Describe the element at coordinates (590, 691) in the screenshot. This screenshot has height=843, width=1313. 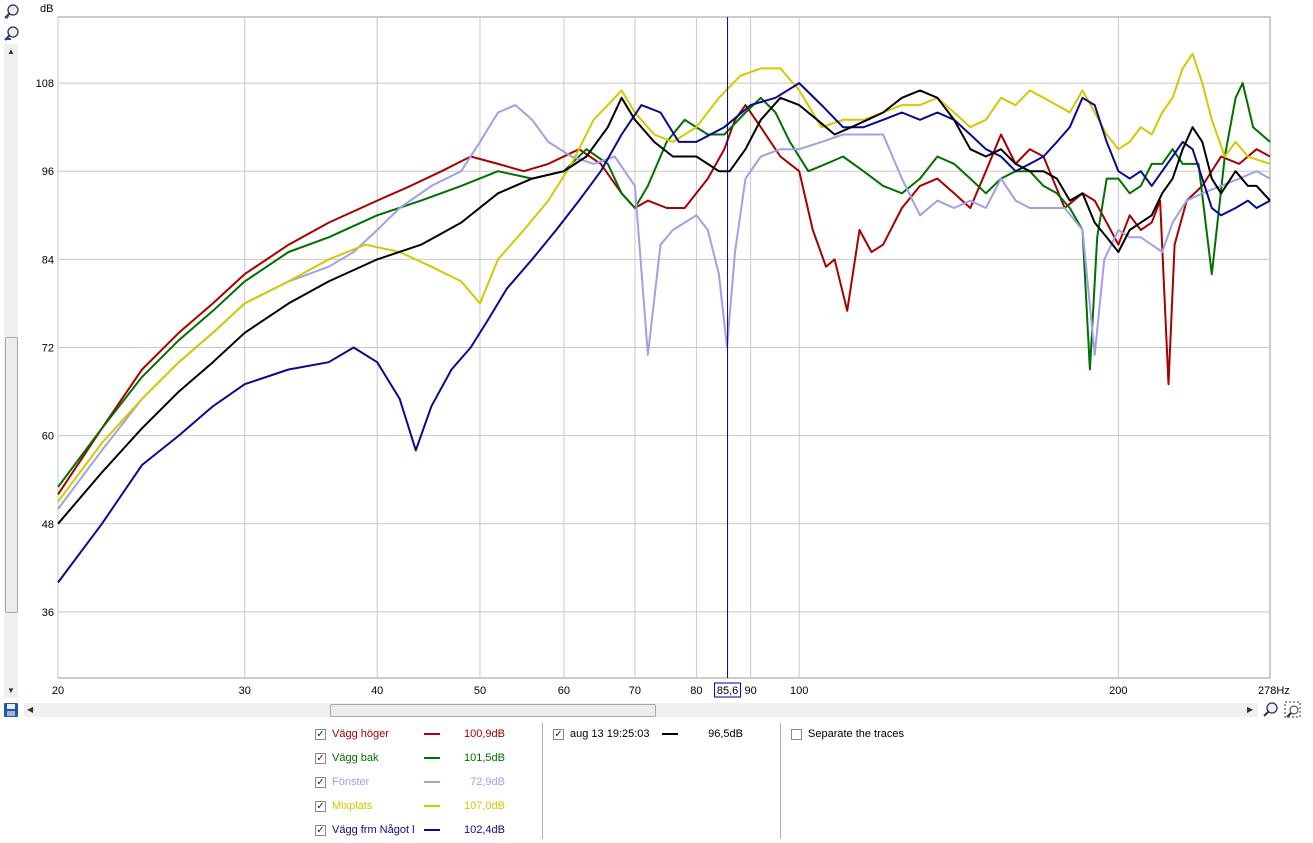
I see `x-tick-labels: 20 30 40 50 60 70 80 90 100 200` at that location.